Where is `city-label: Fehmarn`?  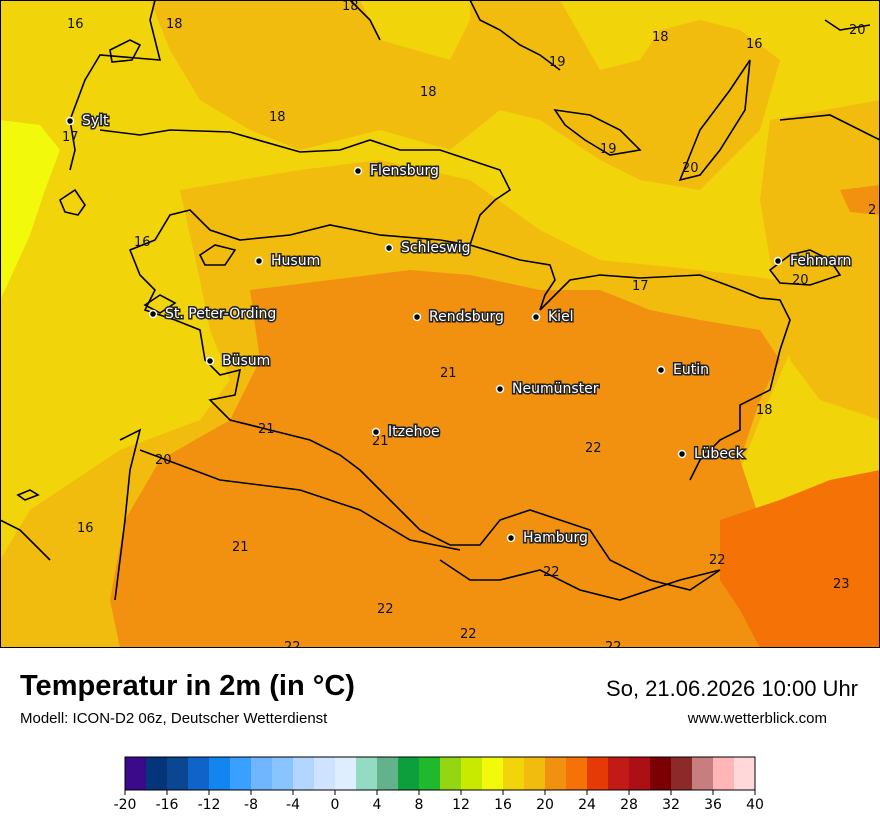
city-label: Fehmarn is located at coordinates (820, 261).